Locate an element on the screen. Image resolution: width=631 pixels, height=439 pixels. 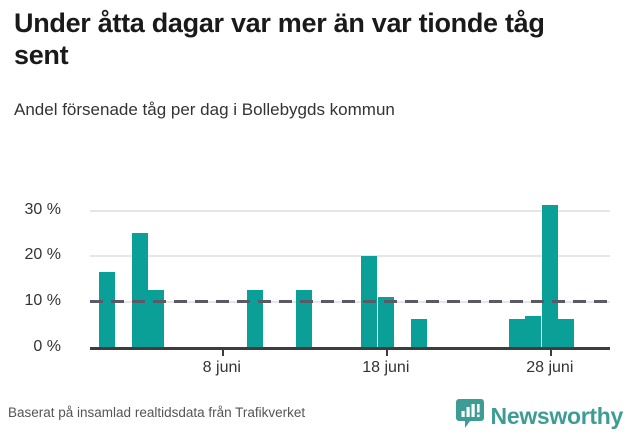
brand-name: Newsworthy is located at coordinates (557, 416).